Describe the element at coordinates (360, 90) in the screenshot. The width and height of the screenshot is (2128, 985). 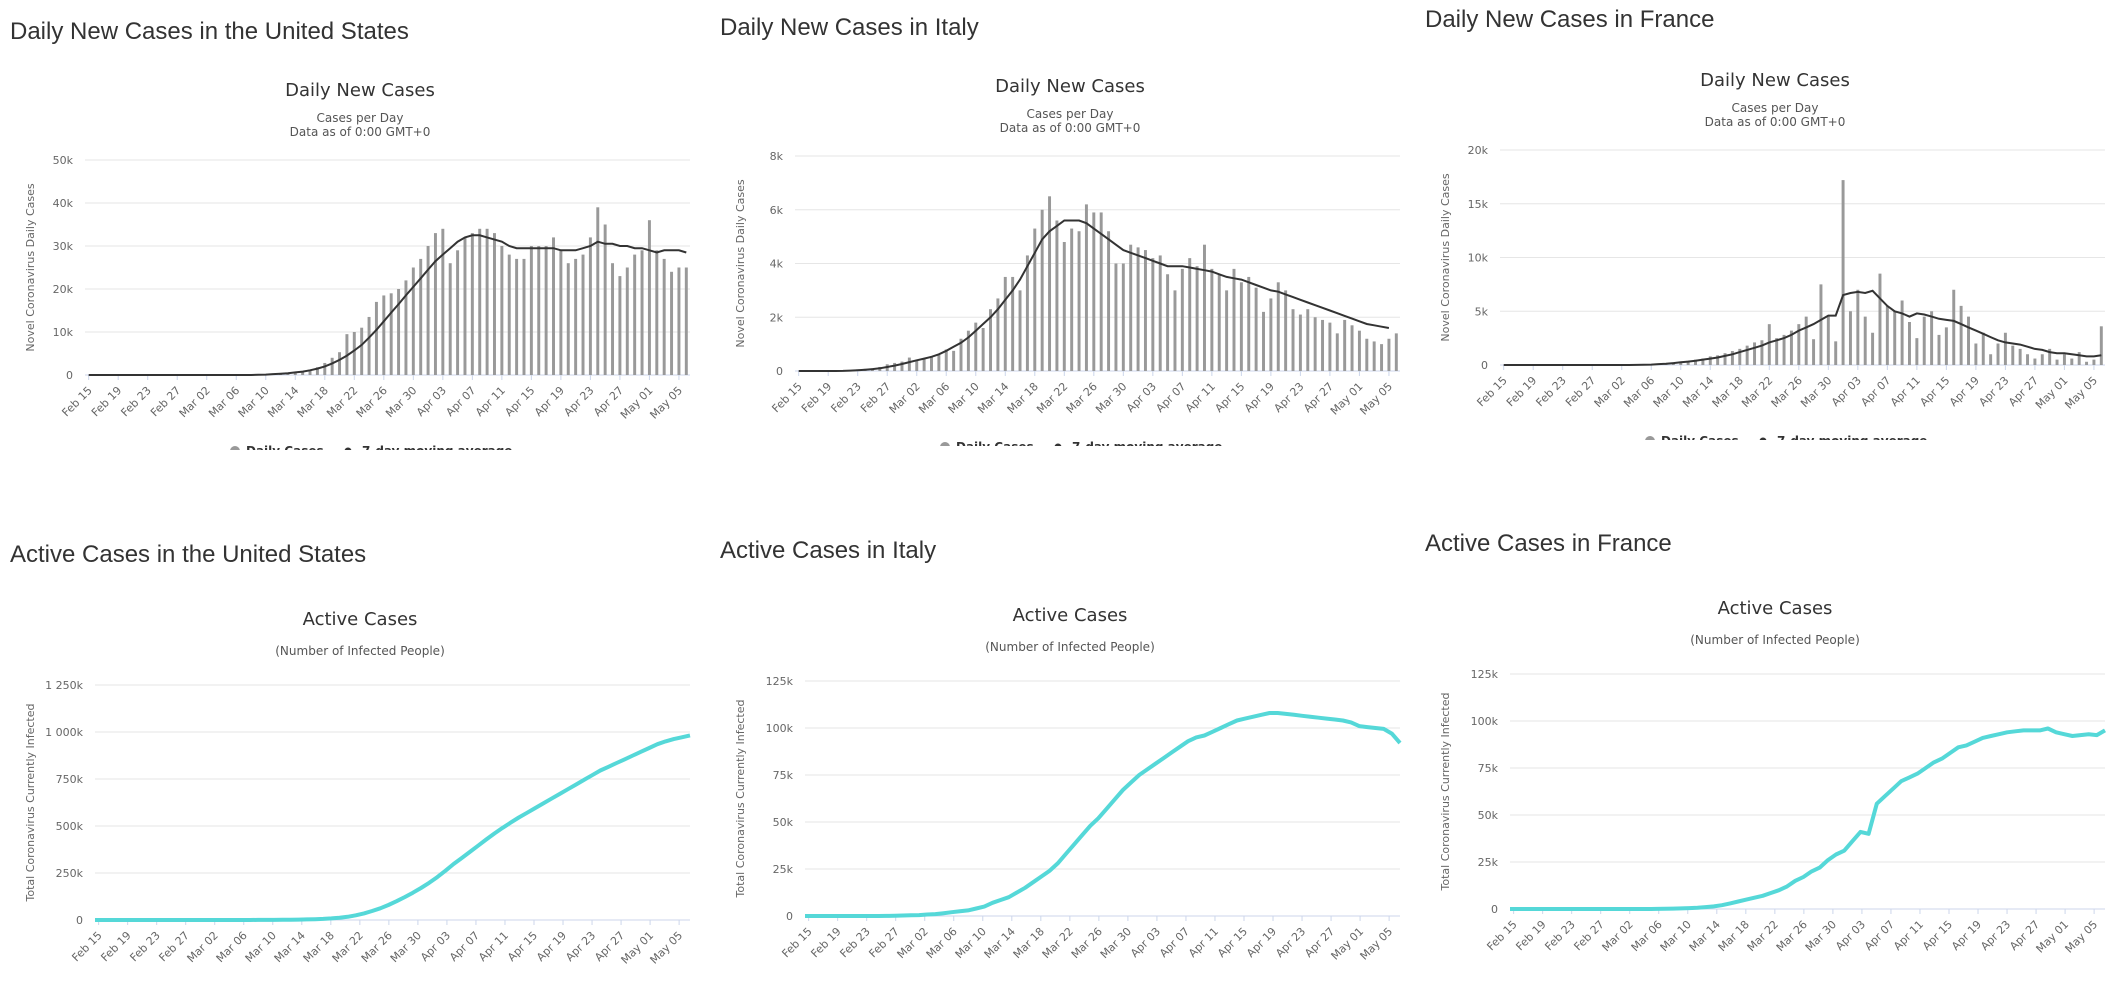
I see `chart-title: Daily New Cases` at that location.